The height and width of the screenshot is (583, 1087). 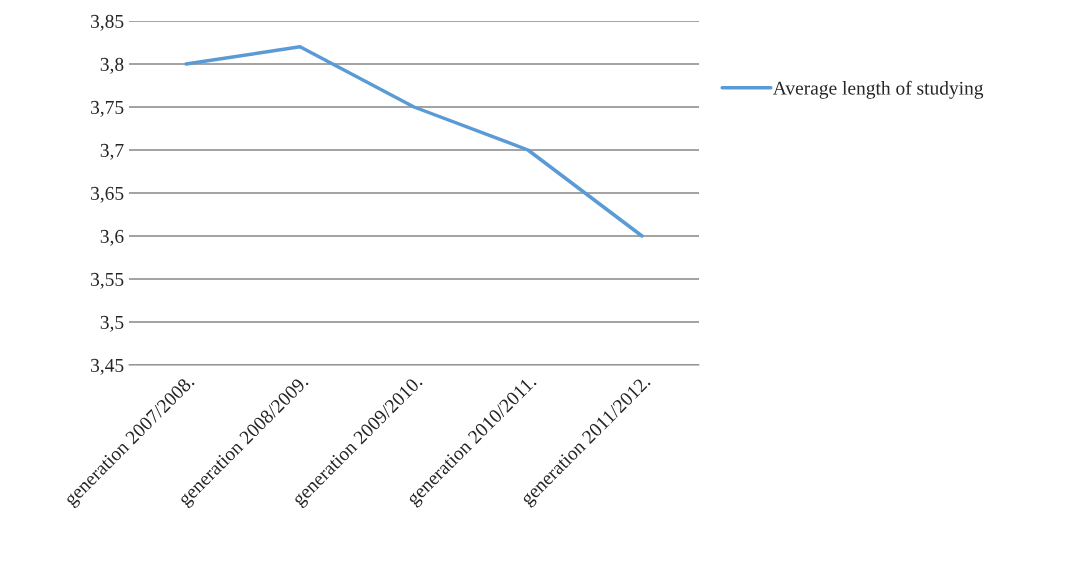 I want to click on y-tick-label: 3,85, so click(x=107, y=22).